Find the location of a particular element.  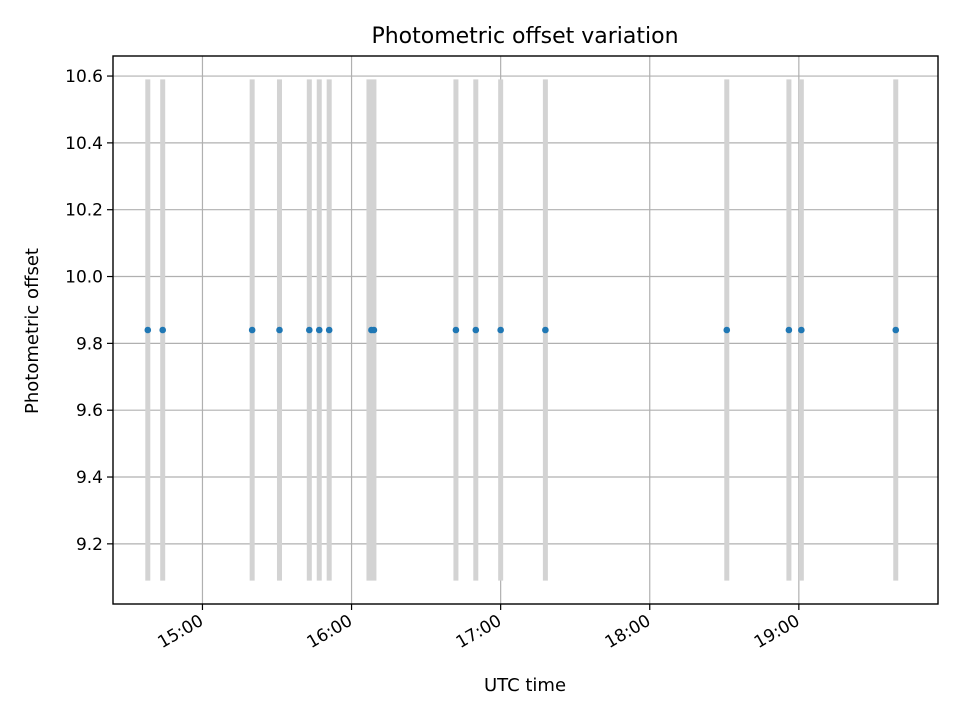

y-tick-label: 10.6 is located at coordinates (84, 77).